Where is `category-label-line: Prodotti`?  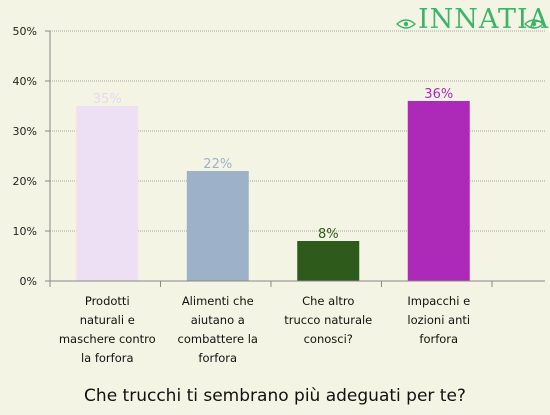 category-label-line: Prodotti is located at coordinates (107, 301).